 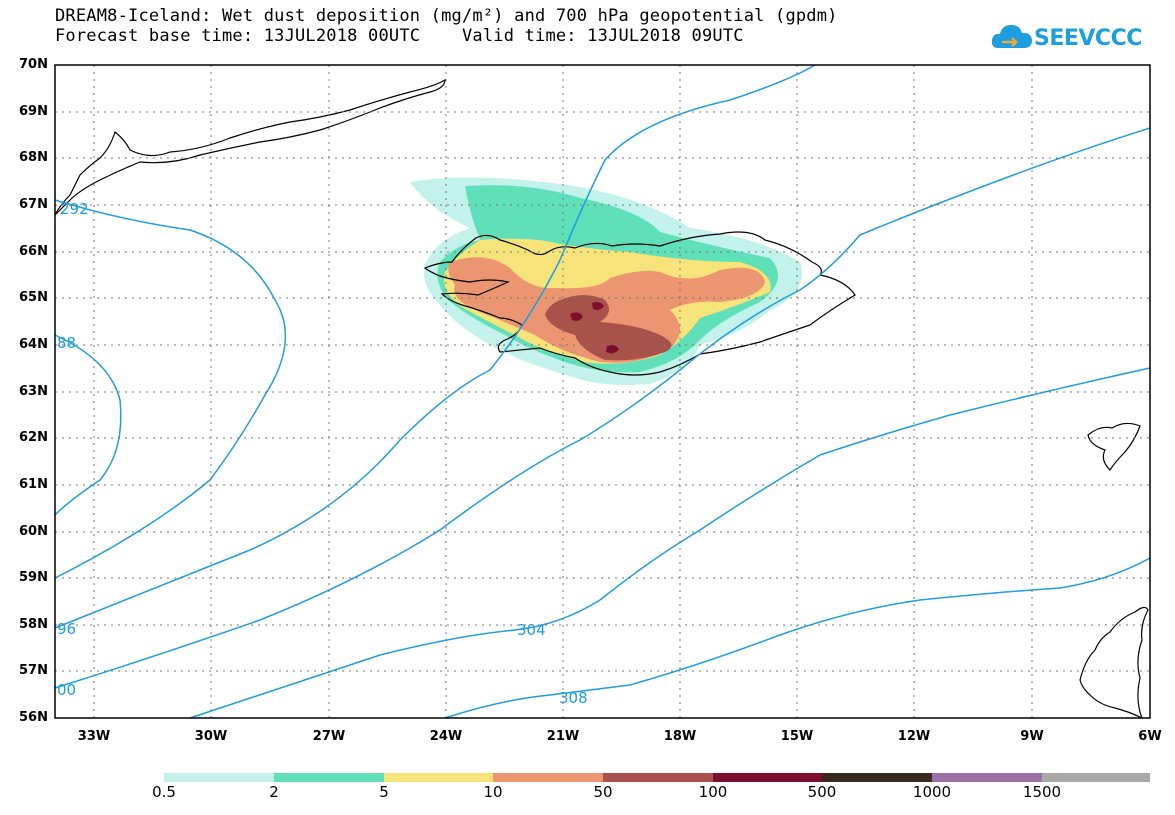 What do you see at coordinates (94, 736) in the screenshot?
I see `lon-label: 33W` at bounding box center [94, 736].